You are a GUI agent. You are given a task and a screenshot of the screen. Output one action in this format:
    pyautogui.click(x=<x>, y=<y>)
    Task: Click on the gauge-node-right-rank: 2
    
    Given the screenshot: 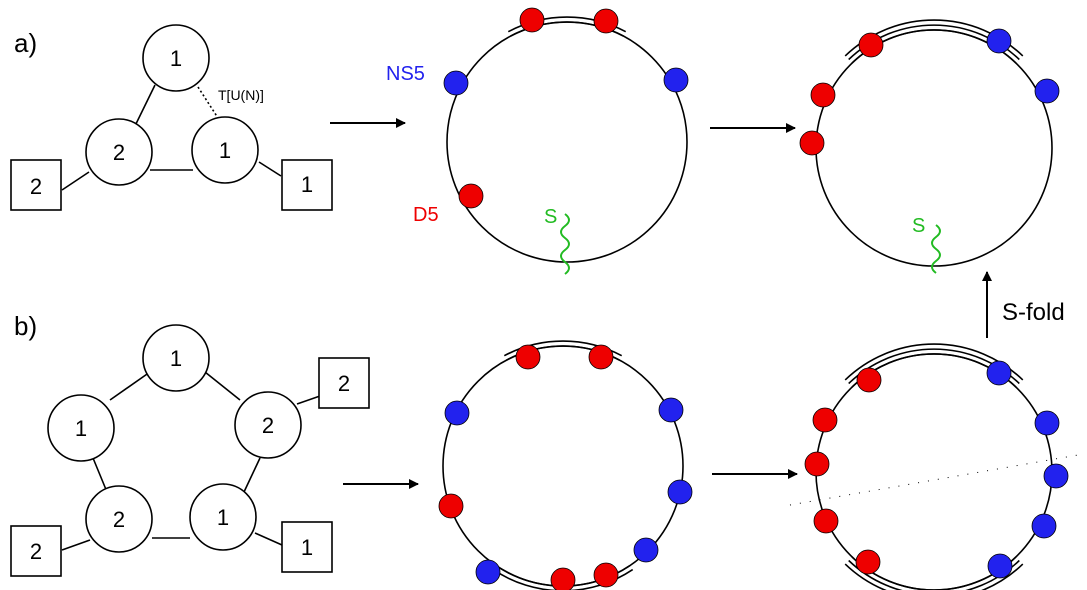 What is the action you would take?
    pyautogui.click(x=268, y=425)
    